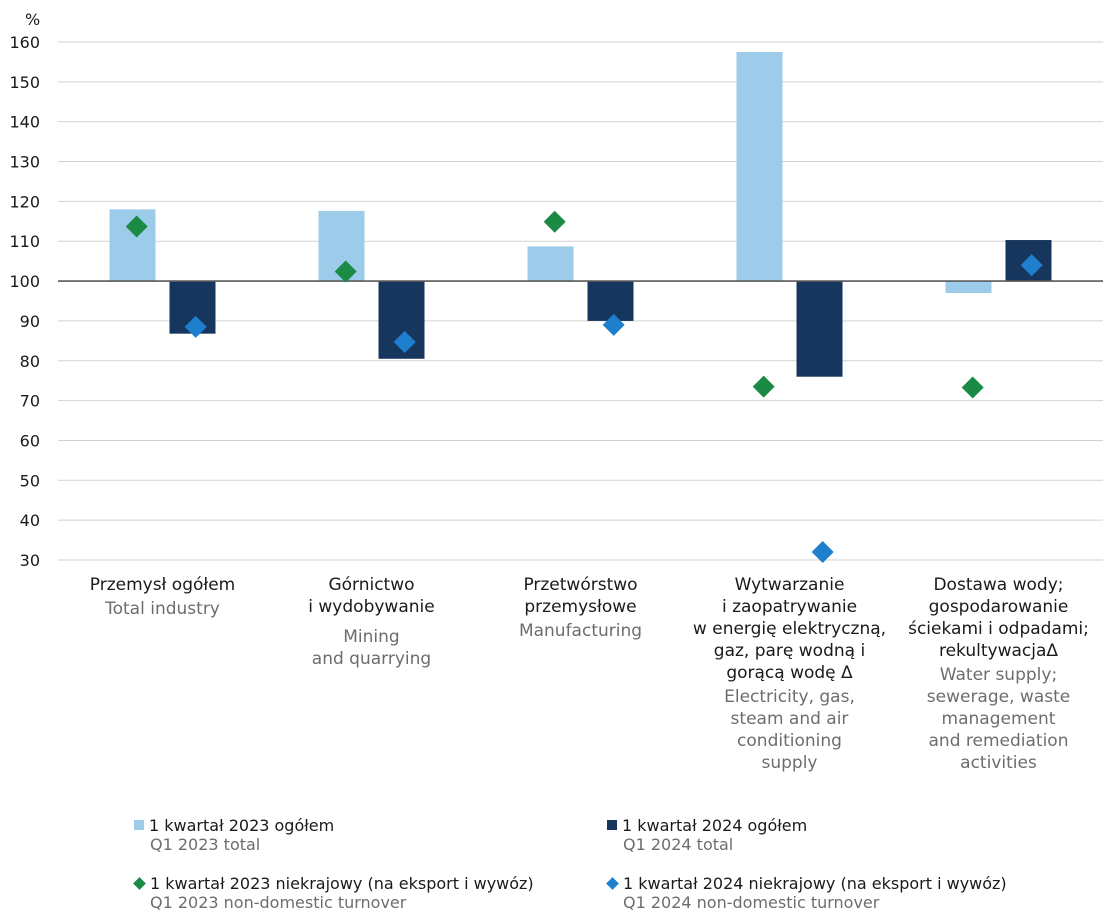 The width and height of the screenshot is (1103, 912). Describe the element at coordinates (30, 321) in the screenshot. I see `y-tick-label: 90` at that location.